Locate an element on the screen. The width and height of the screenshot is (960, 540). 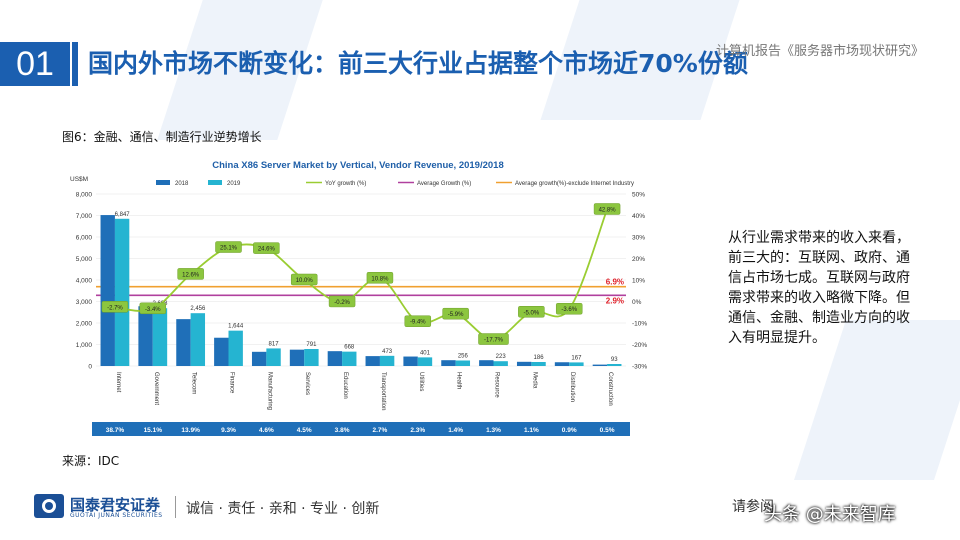
bar-value-label: 256 is located at coordinates (463, 356).